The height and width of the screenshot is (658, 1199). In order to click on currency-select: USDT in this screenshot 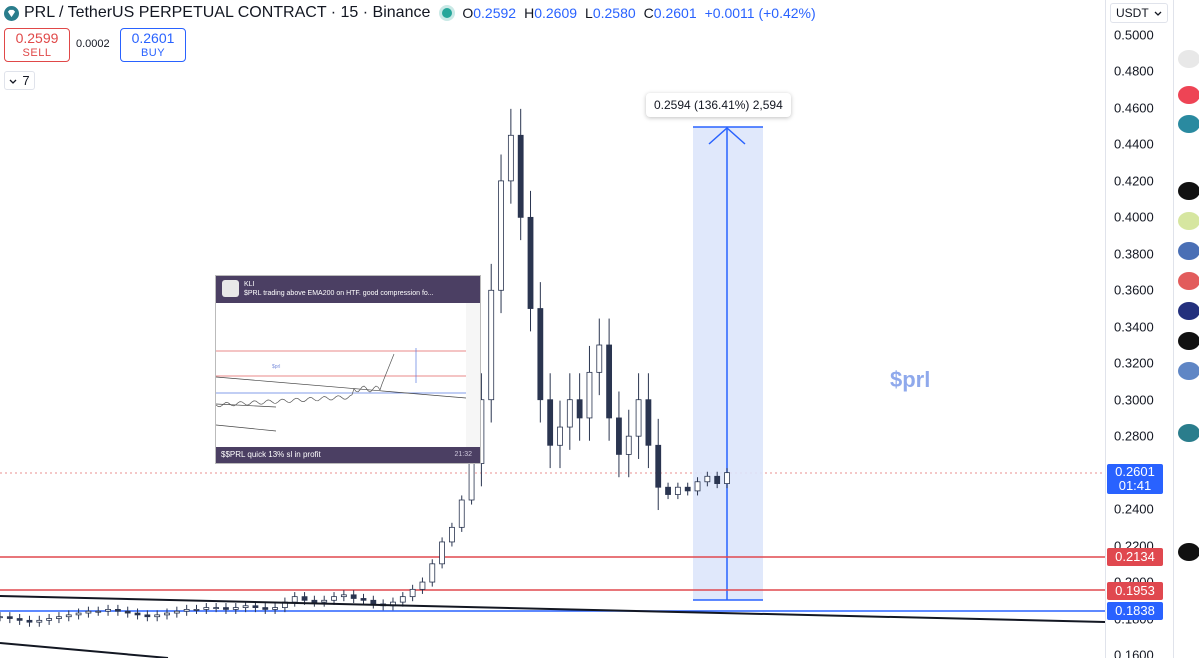, I will do `click(1139, 13)`.